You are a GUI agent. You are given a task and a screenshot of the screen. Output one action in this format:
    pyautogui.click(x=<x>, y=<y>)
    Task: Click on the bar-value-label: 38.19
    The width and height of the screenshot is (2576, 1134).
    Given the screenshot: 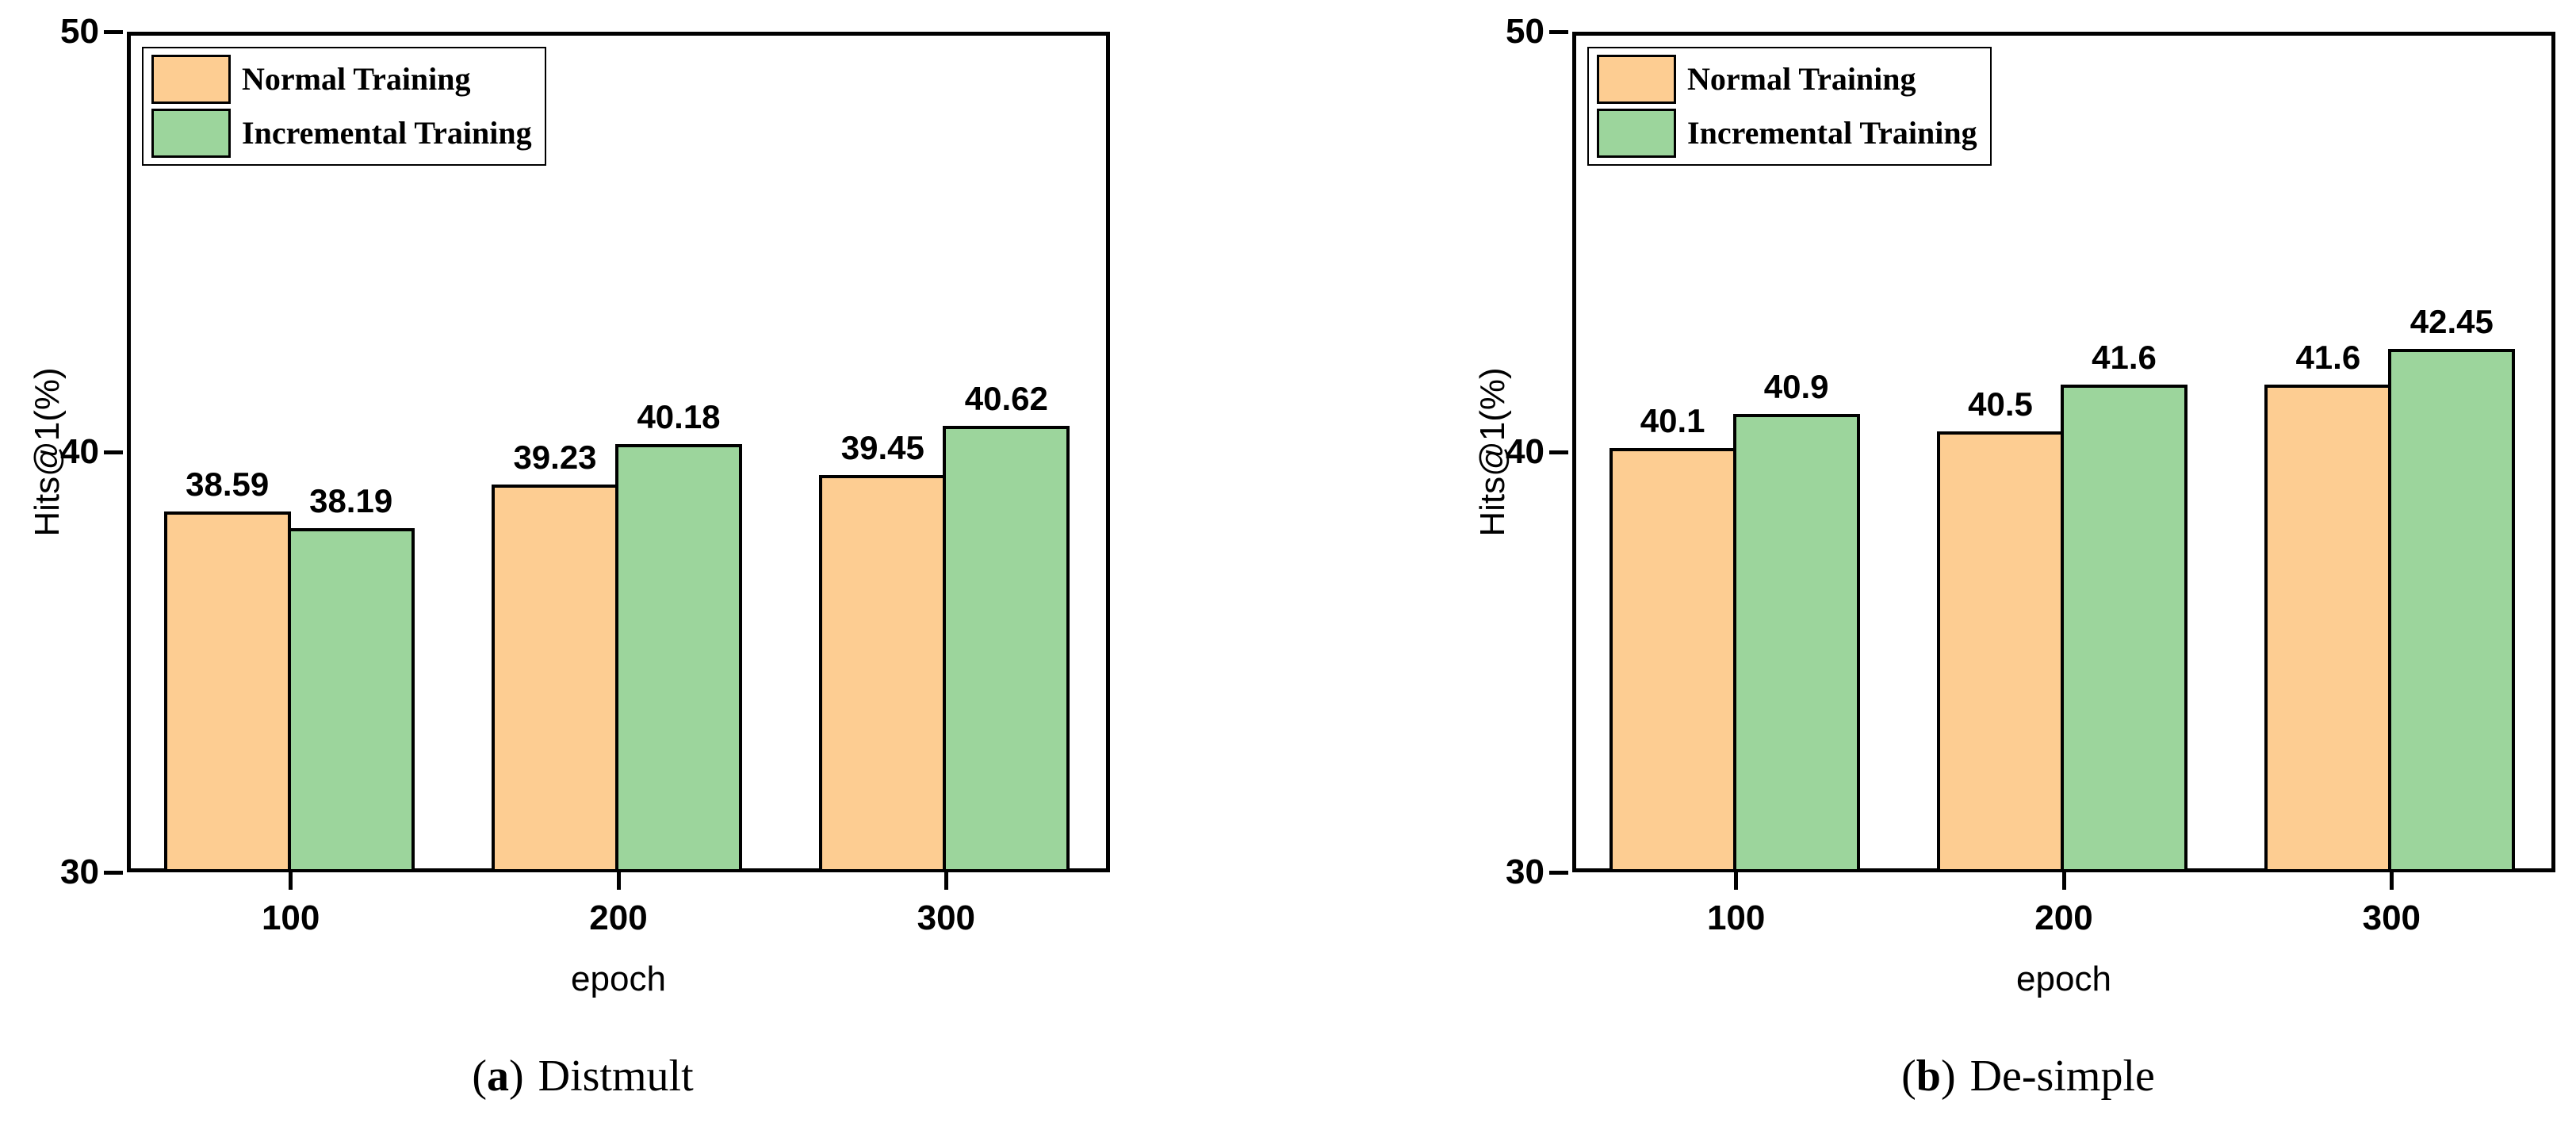 What is the action you would take?
    pyautogui.click(x=351, y=500)
    